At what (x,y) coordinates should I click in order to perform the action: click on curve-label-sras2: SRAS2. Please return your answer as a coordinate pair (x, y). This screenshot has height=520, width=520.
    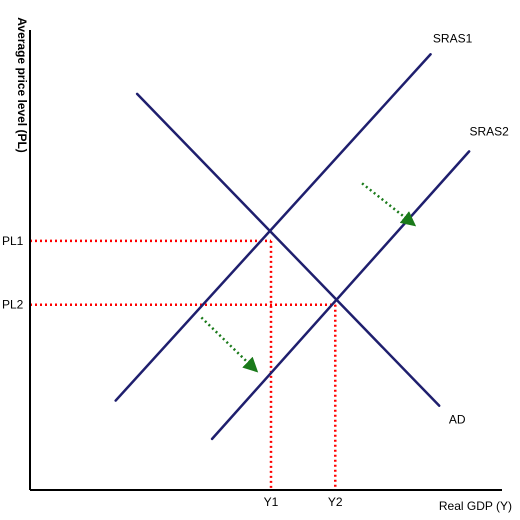
    Looking at the image, I should click on (489, 131).